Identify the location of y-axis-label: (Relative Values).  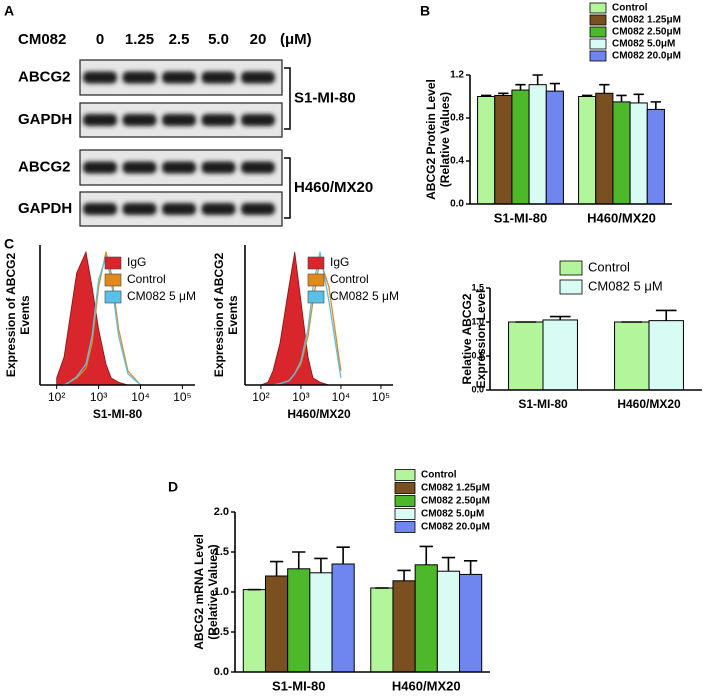
(445, 139).